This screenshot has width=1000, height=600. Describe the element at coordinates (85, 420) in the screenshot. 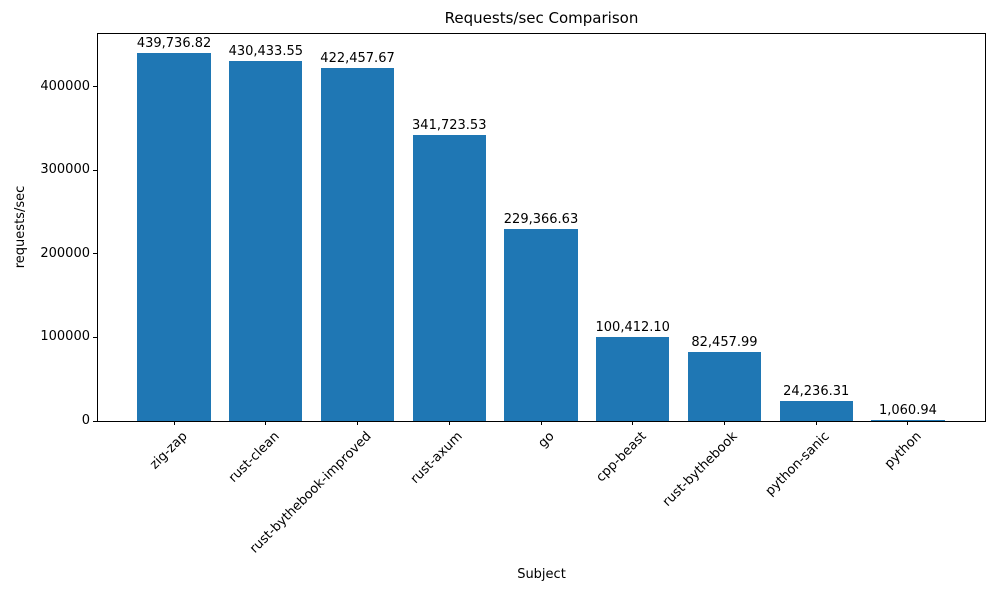

I see `y-tick-label: 0` at that location.